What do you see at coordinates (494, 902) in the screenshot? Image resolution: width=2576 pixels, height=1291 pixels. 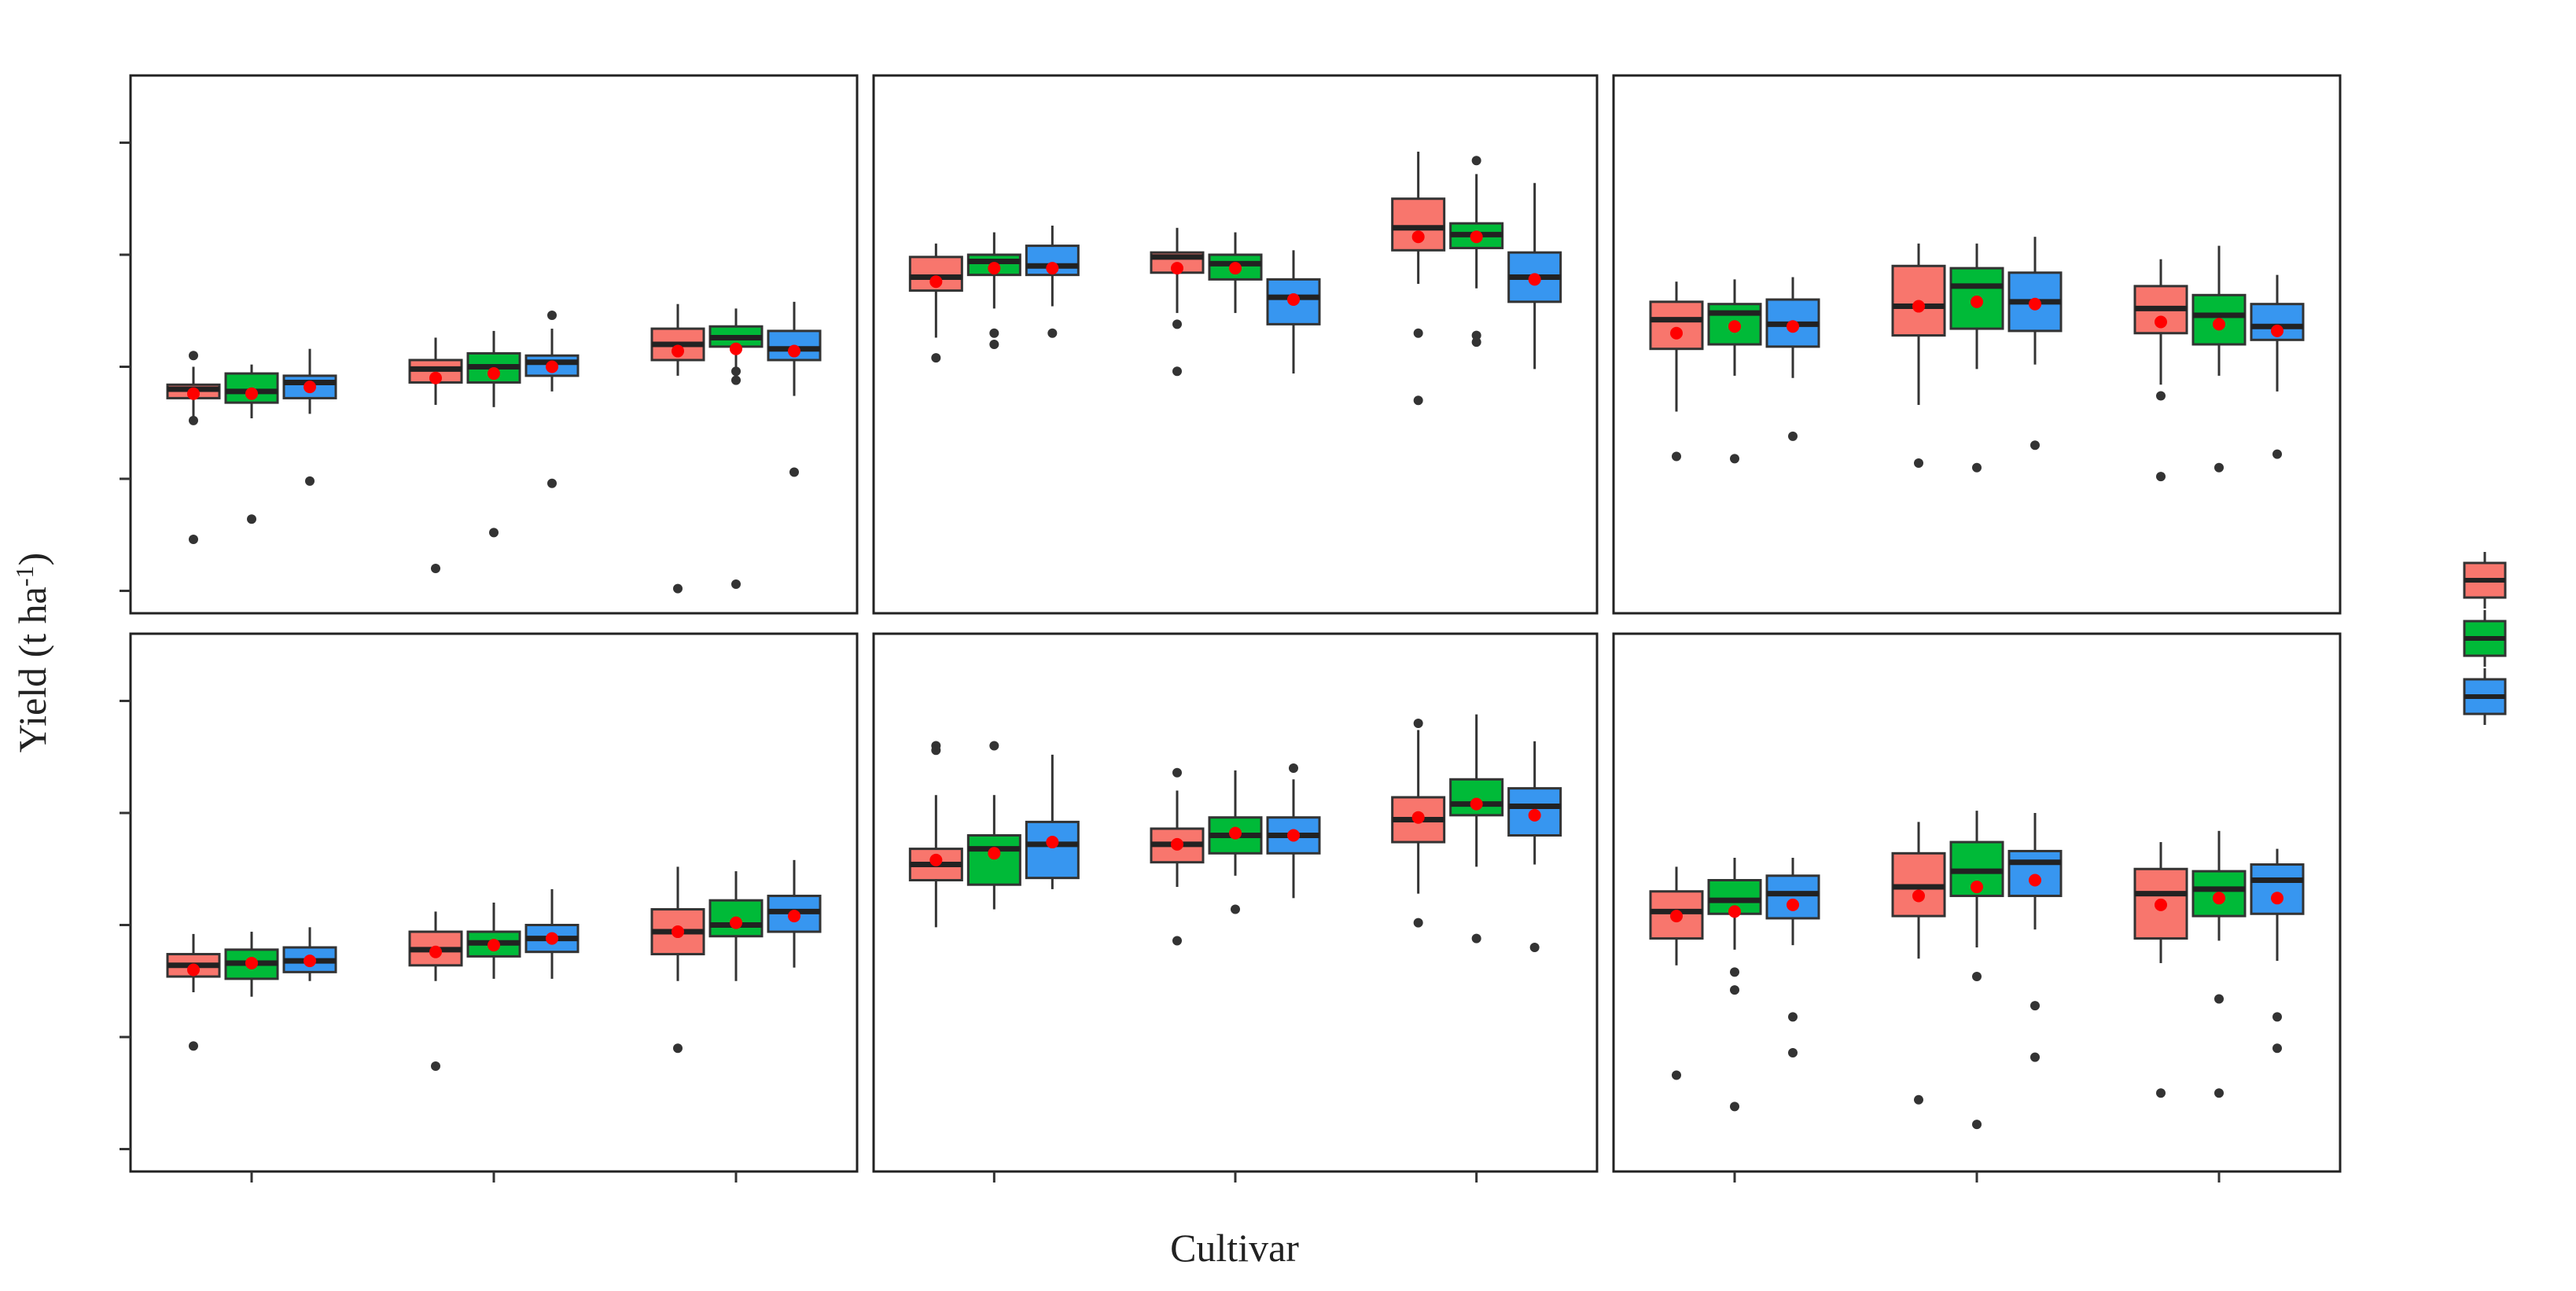 I see `panel-north-row1` at bounding box center [494, 902].